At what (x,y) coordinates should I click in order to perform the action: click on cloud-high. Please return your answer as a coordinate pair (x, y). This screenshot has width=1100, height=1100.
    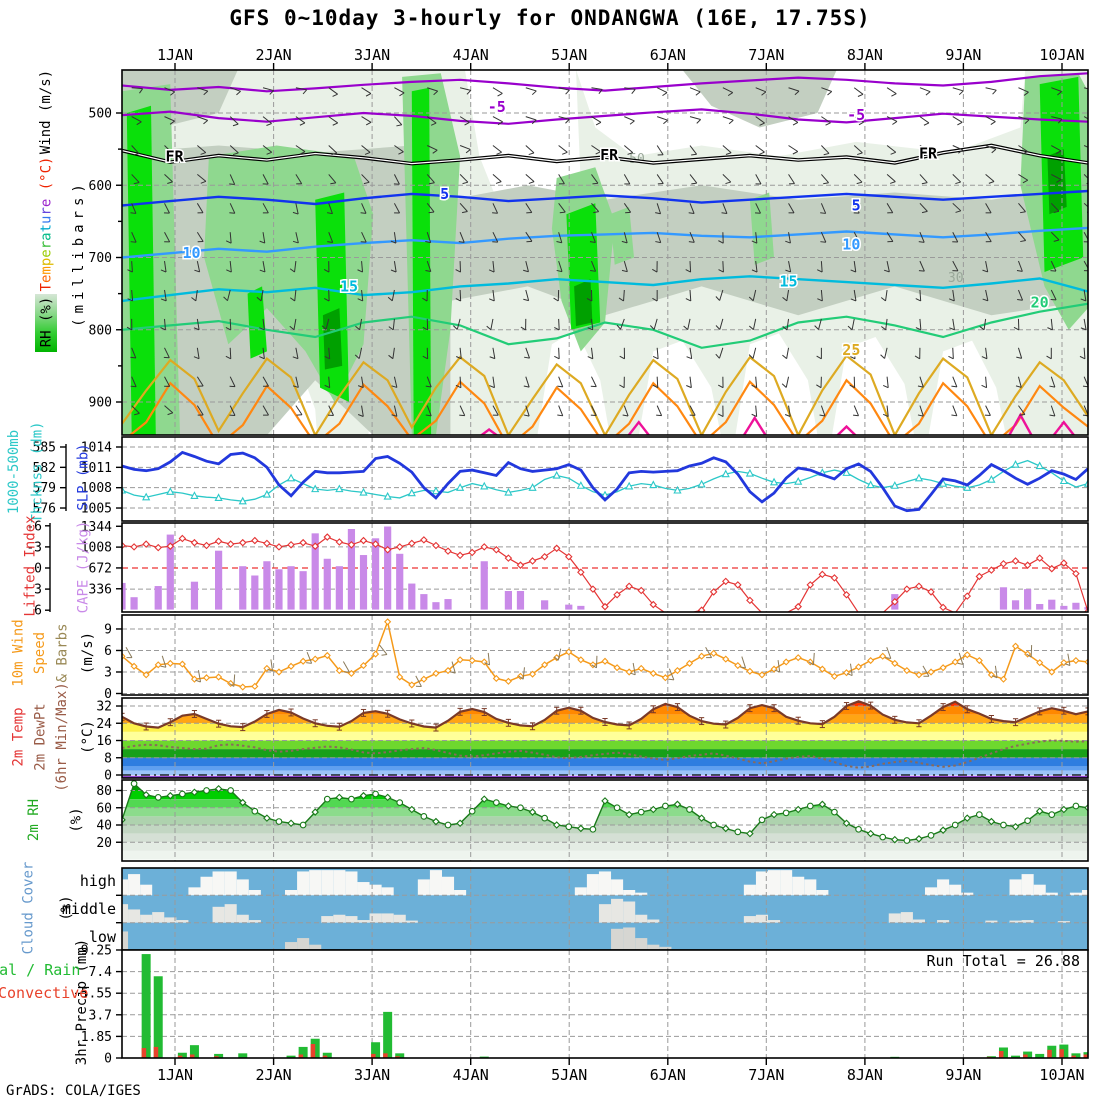
    Looking at the image, I should click on (605, 883).